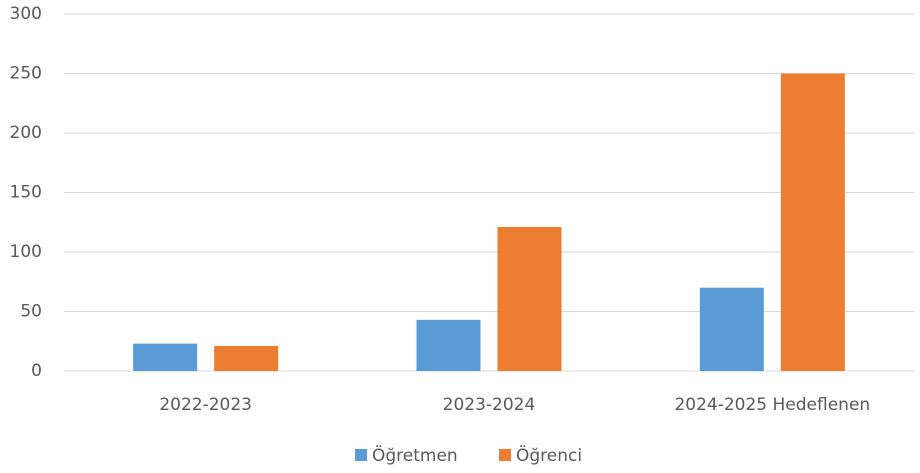 The image size is (920, 473). Describe the element at coordinates (205, 405) in the screenshot. I see `x-tick-label: 2022-2023` at that location.